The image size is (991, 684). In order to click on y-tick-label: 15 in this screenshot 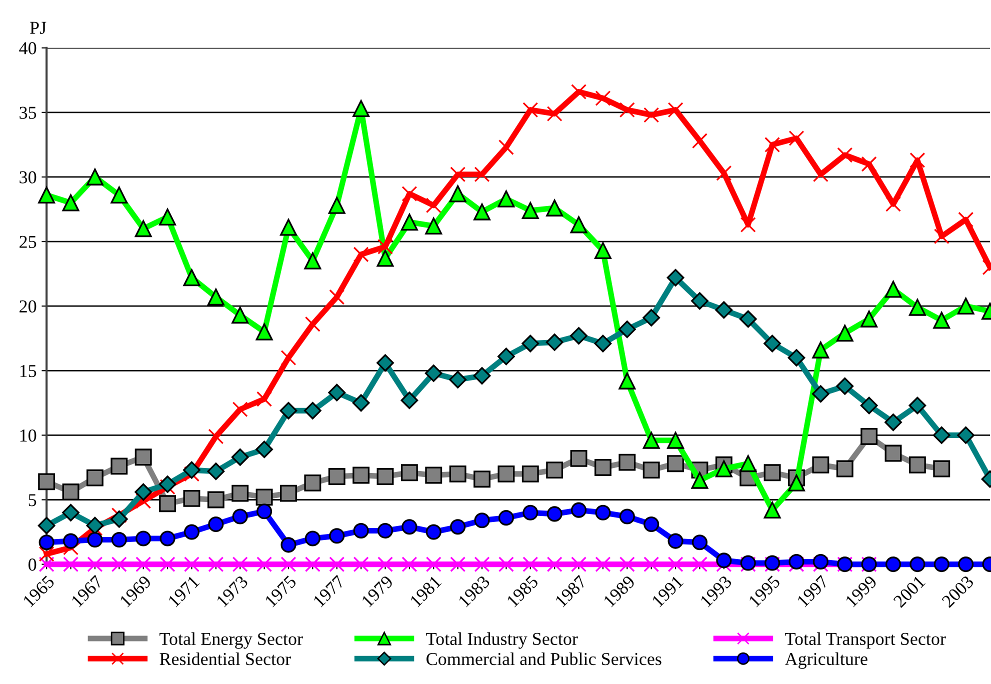, I will do `click(28, 371)`.